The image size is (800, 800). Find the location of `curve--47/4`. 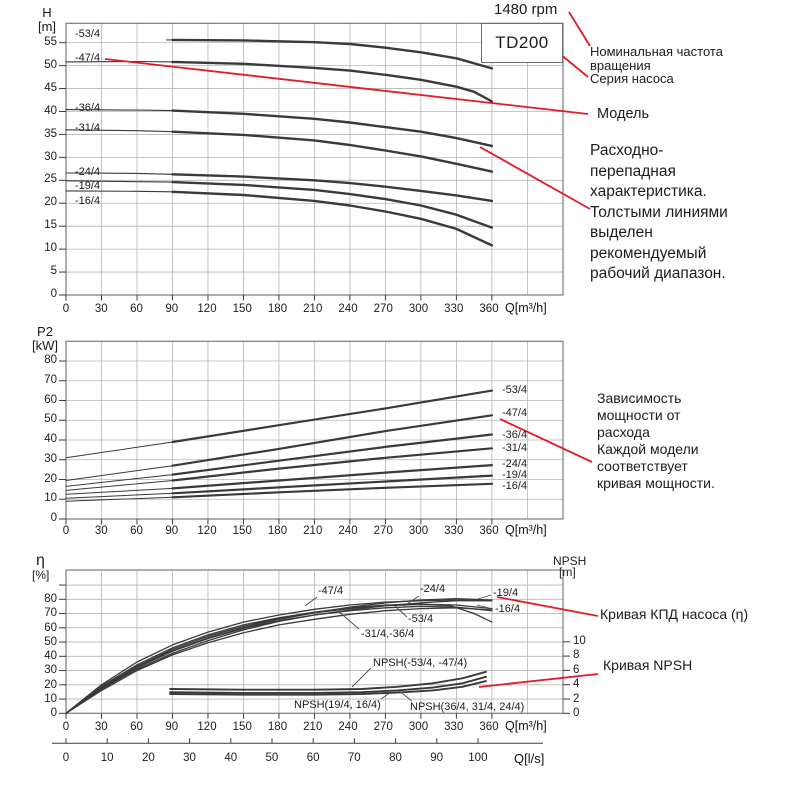

curve--47/4 is located at coordinates (279, 656).